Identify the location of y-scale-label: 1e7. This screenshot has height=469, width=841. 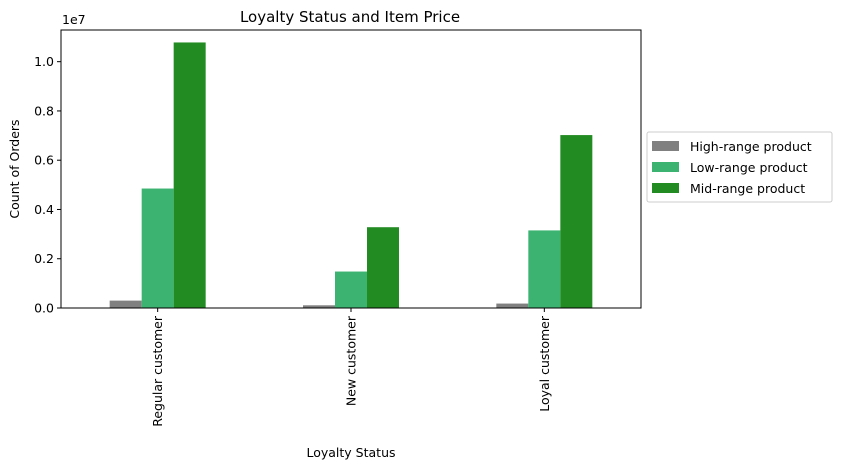
(74, 19).